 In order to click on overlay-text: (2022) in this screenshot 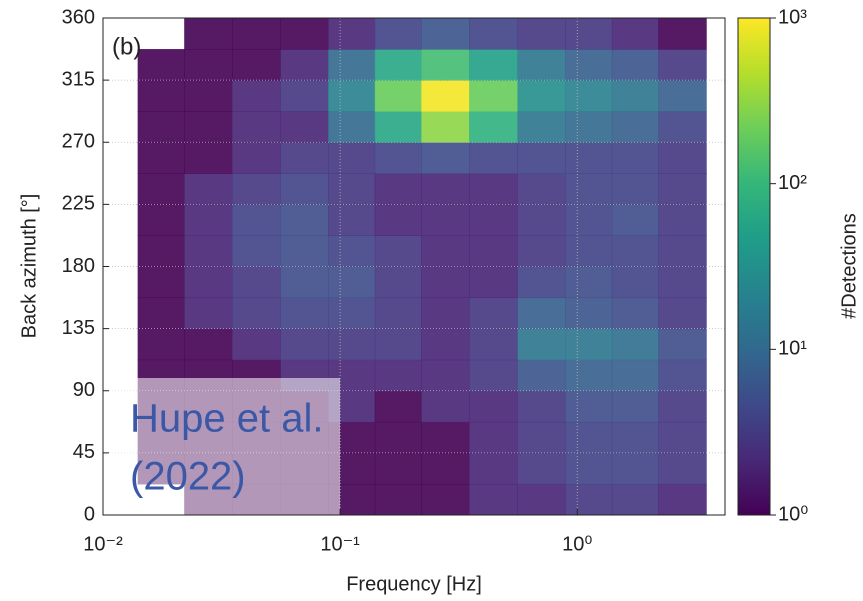, I will do `click(188, 477)`.